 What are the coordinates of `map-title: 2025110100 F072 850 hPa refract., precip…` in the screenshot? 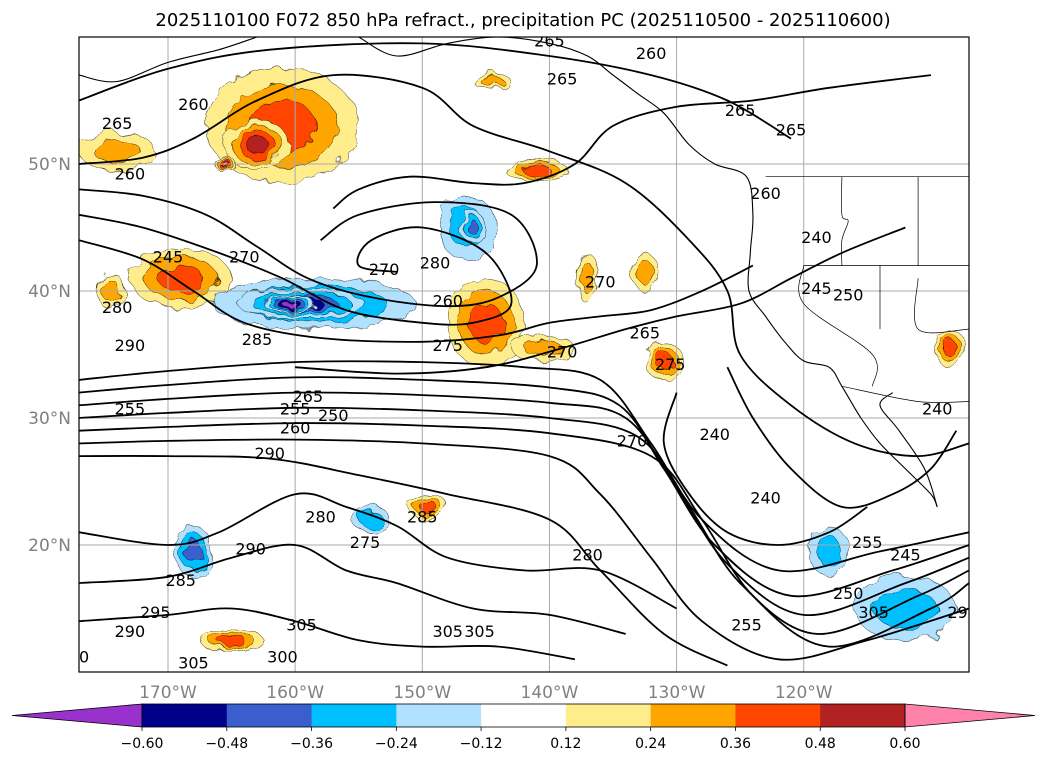 It's located at (522, 20).